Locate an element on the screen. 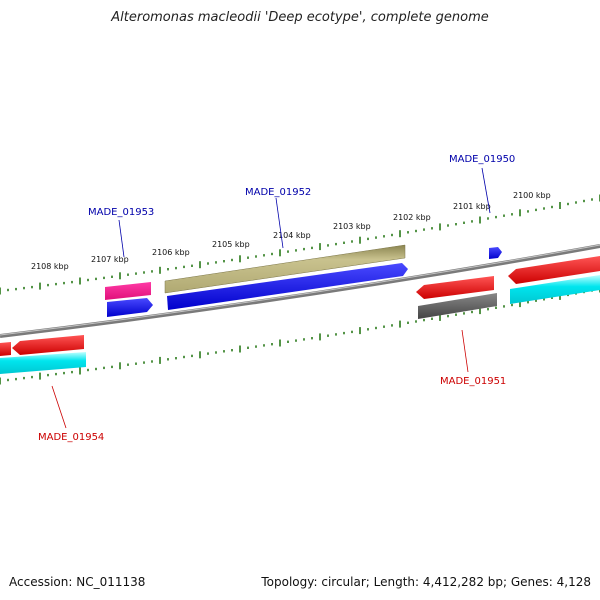 Image resolution: width=600 pixels, height=600 pixels. gene-label-made-01953: MADE_01953 is located at coordinates (121, 212).